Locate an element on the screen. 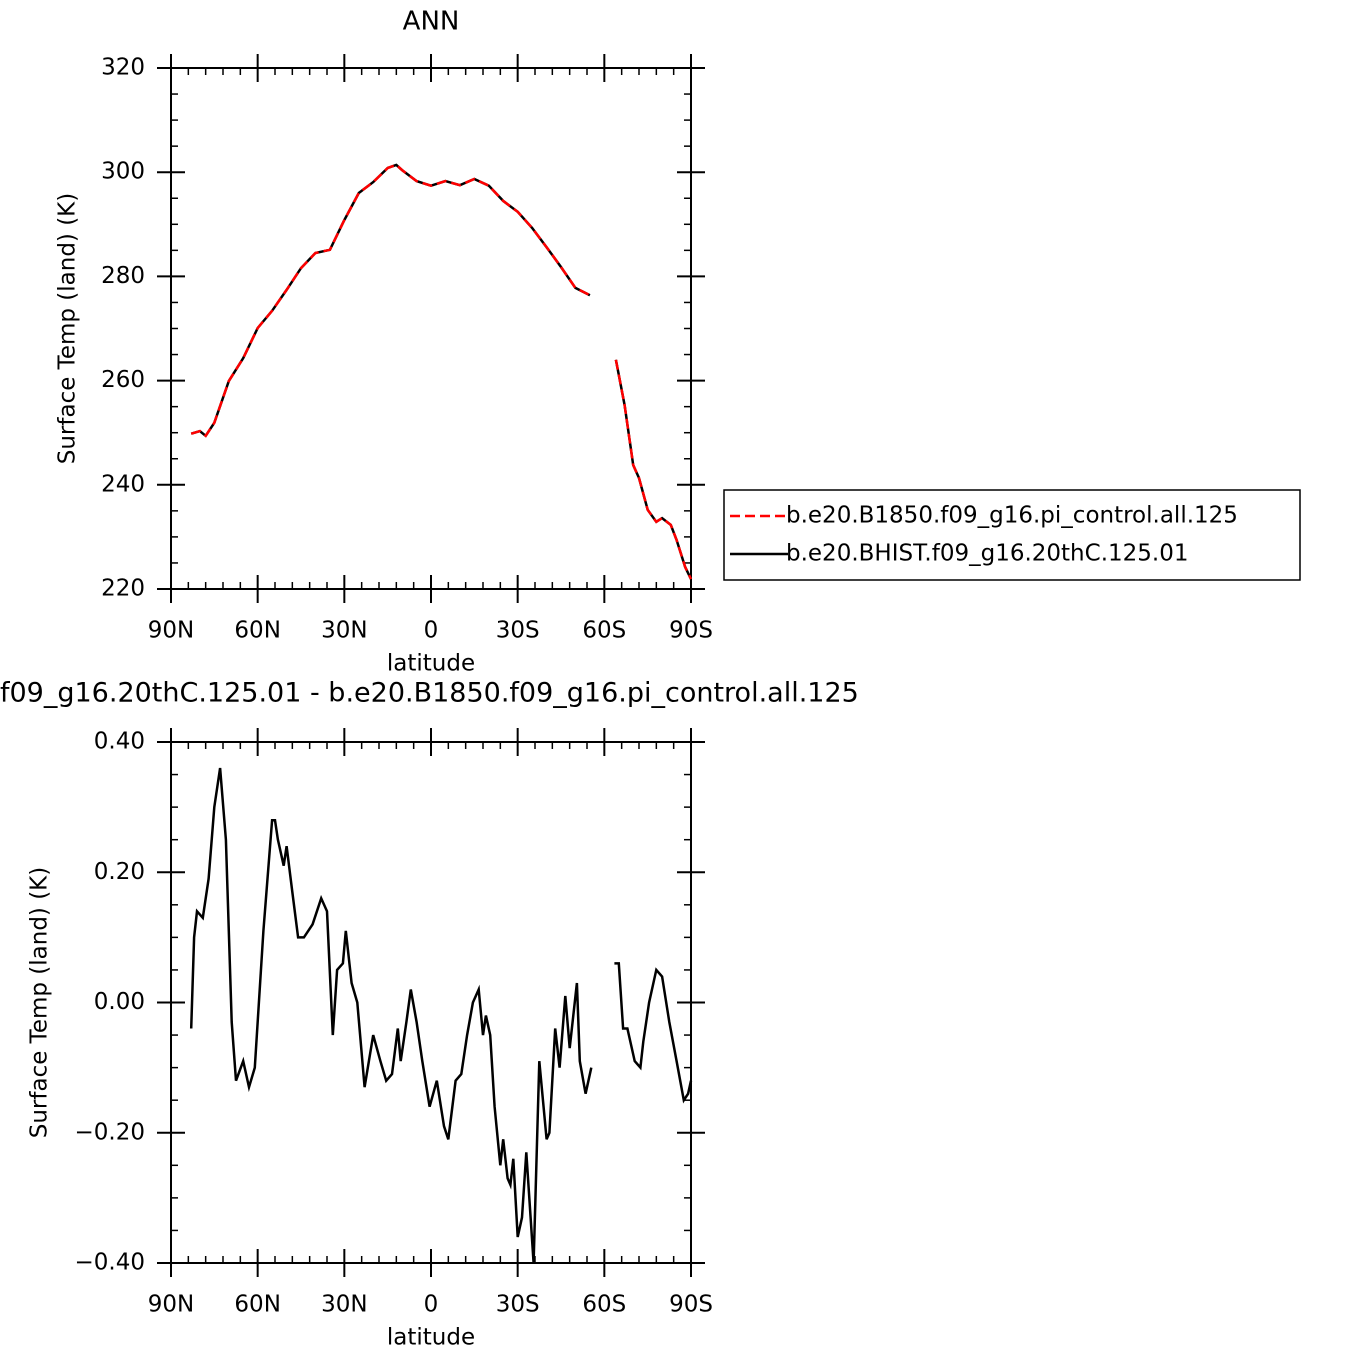 The width and height of the screenshot is (1358, 1358). y-tick-label: 260 is located at coordinates (123, 380).